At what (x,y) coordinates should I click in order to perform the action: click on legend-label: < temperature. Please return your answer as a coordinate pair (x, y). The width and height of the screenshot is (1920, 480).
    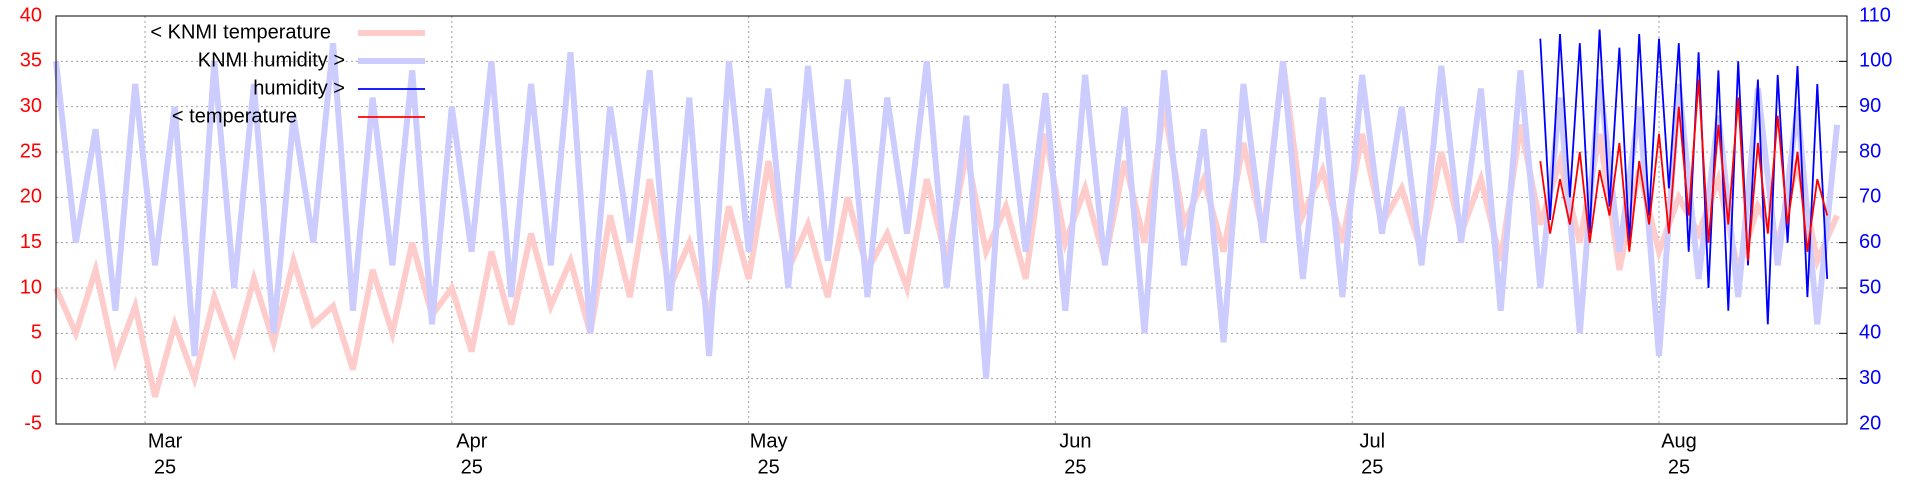
    Looking at the image, I should click on (234, 116).